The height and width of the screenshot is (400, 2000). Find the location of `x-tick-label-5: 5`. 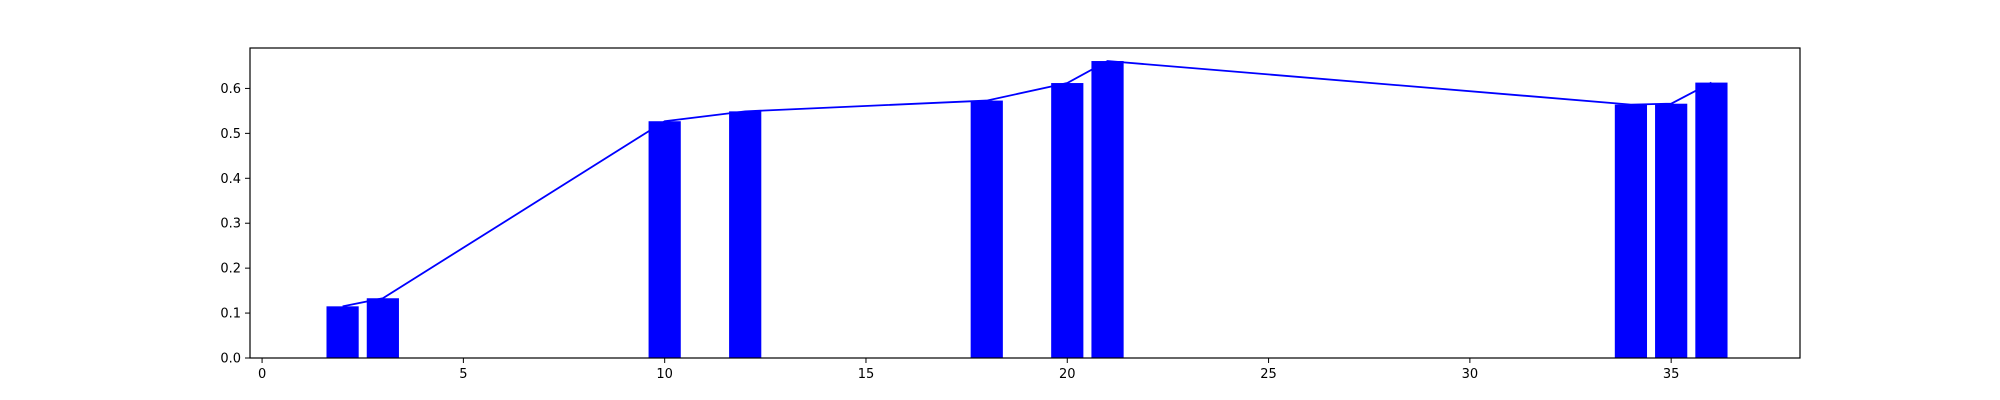

x-tick-label-5: 5 is located at coordinates (463, 374).